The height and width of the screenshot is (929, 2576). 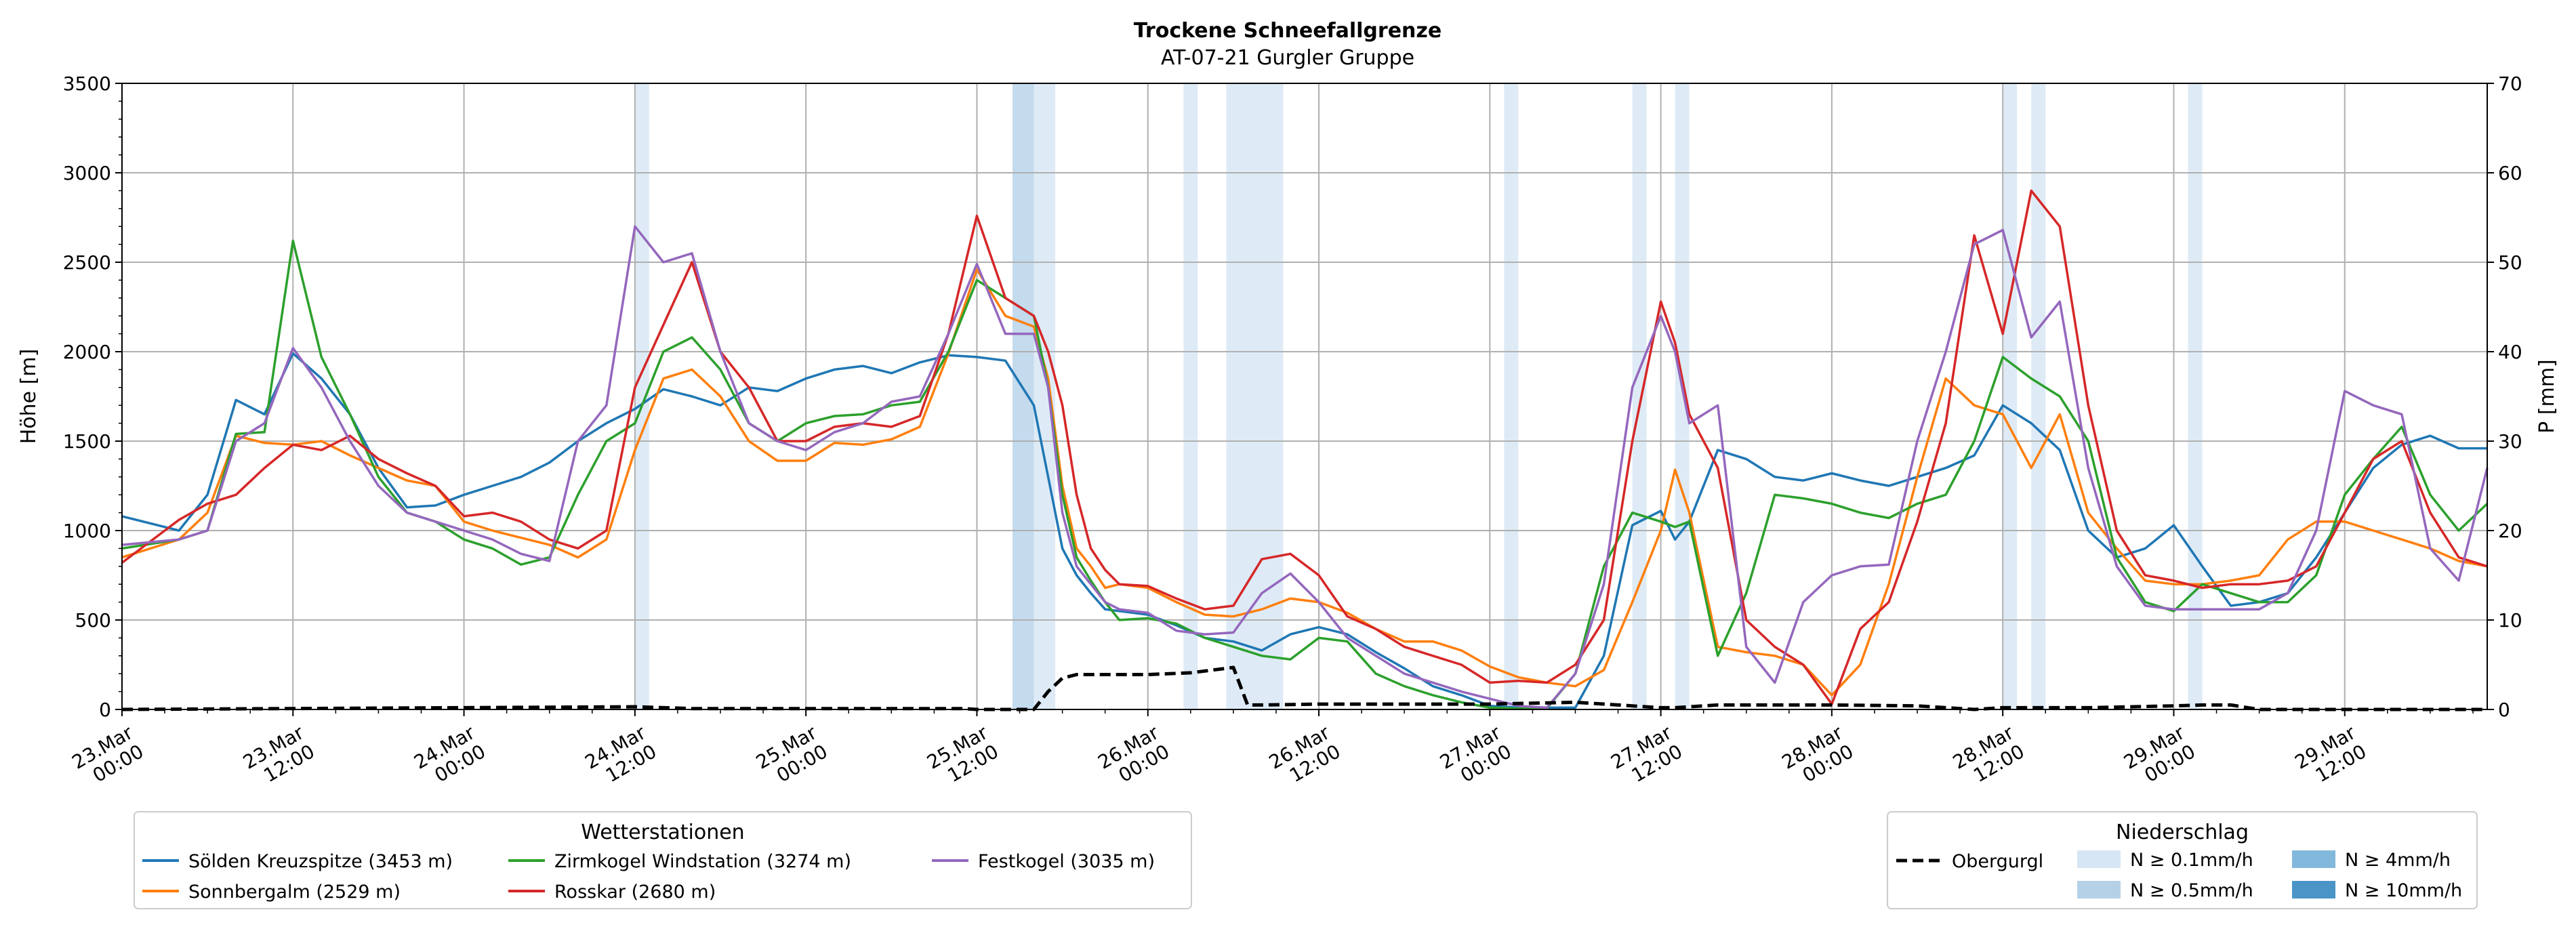 I want to click on y2tick-label-20: 20, so click(x=2510, y=531).